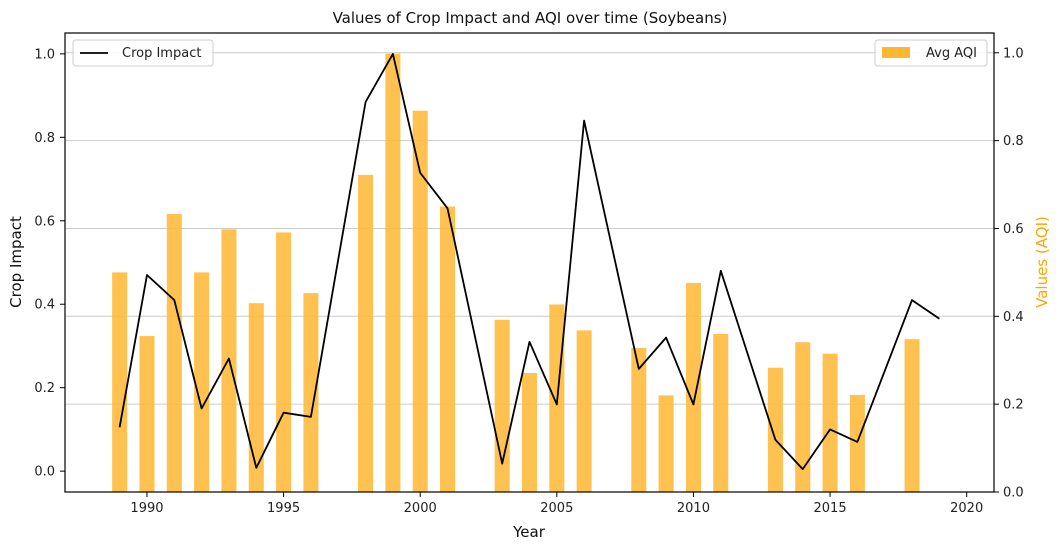 This screenshot has height=550, width=1060. Describe the element at coordinates (44, 388) in the screenshot. I see `y-left-tick-label: 0.2` at that location.